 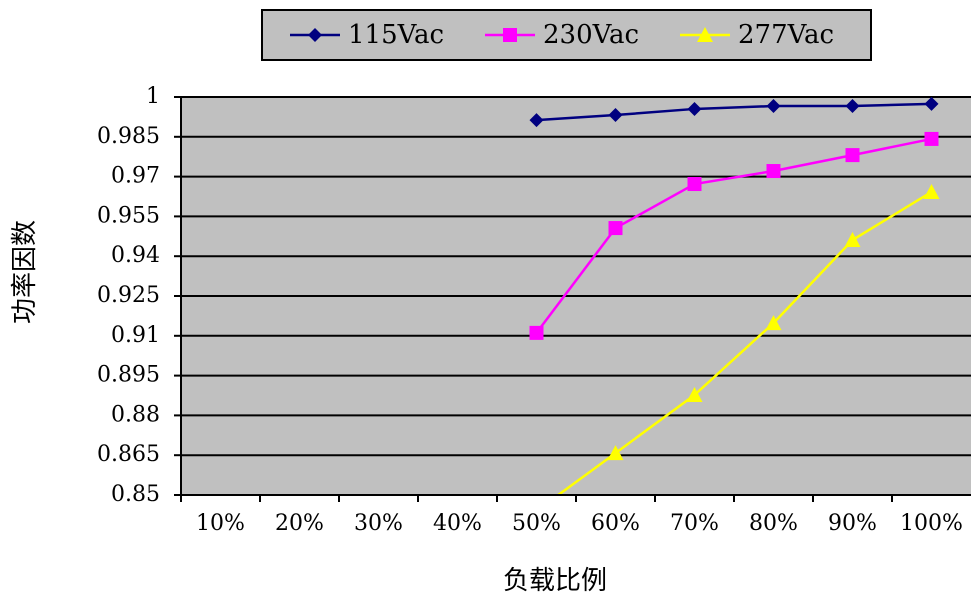 I want to click on y-tick-label: 0.94, so click(x=135, y=255).